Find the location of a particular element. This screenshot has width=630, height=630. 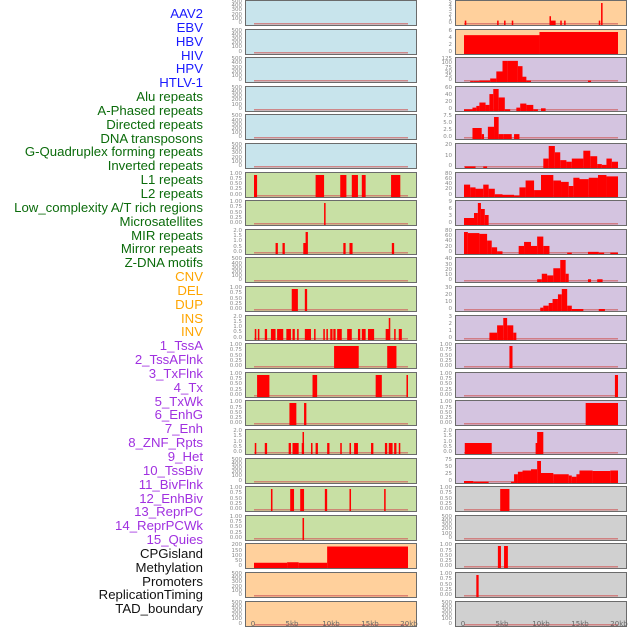

track-label: 10_TssBiv is located at coordinates (172, 470).